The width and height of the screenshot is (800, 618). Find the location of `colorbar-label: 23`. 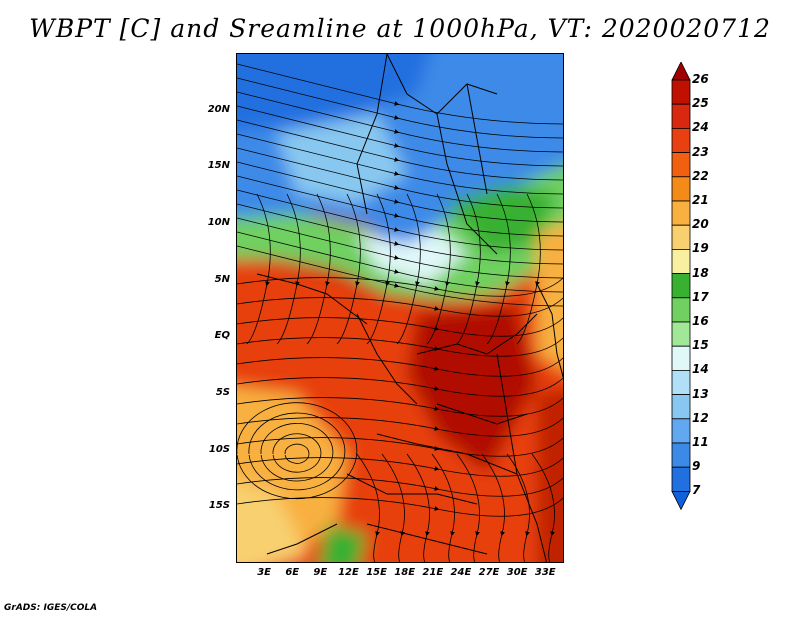

colorbar-label: 23 is located at coordinates (700, 151).